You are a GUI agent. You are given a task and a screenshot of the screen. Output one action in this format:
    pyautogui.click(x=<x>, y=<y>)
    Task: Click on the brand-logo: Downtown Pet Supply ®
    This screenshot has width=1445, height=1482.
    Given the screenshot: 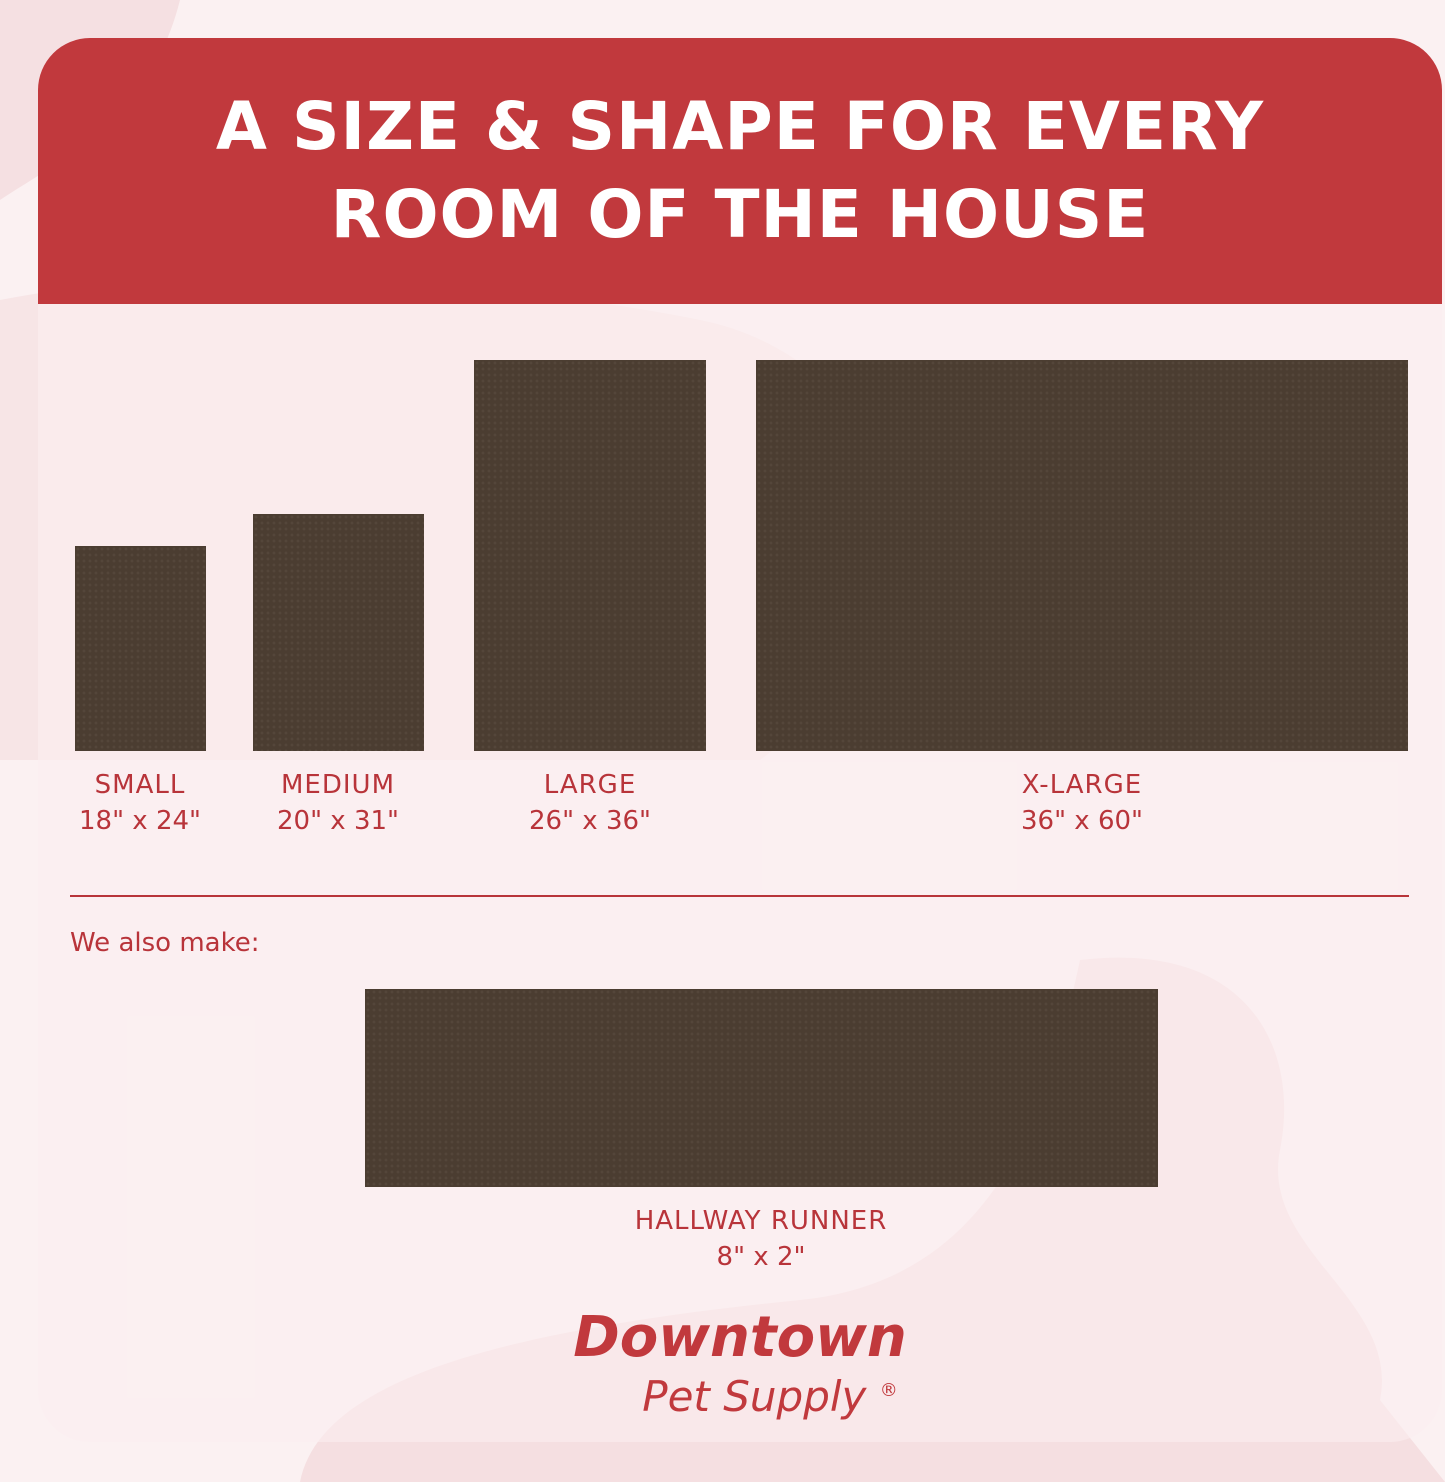 What is the action you would take?
    pyautogui.click(x=739, y=1364)
    